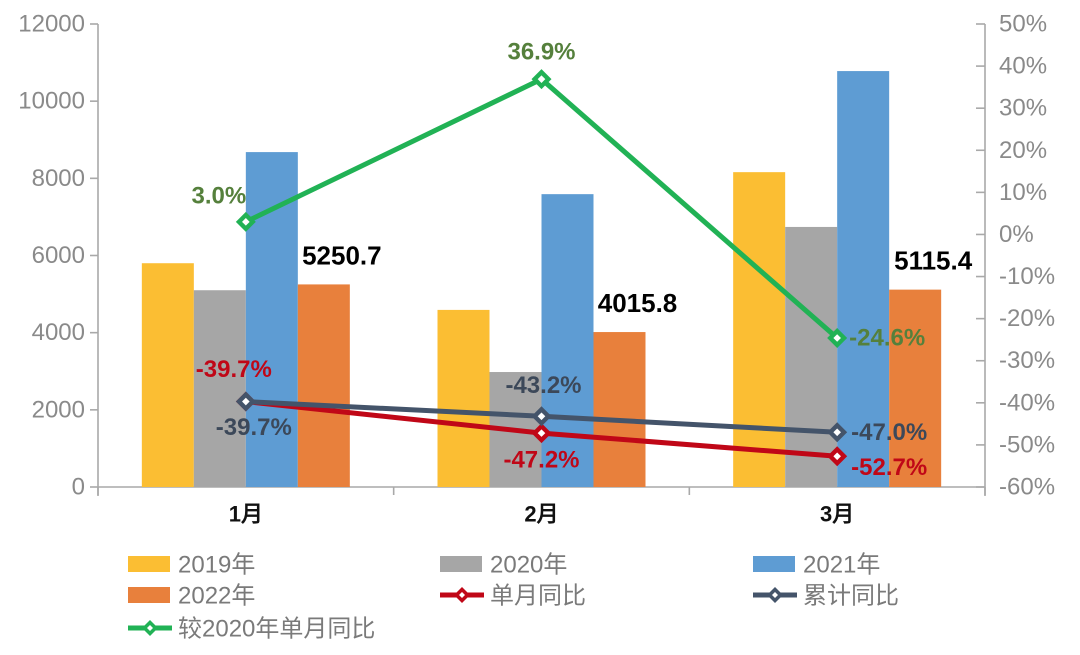 The width and height of the screenshot is (1080, 655). What do you see at coordinates (887, 337) in the screenshot?
I see `line-point-label: -24.6%` at bounding box center [887, 337].